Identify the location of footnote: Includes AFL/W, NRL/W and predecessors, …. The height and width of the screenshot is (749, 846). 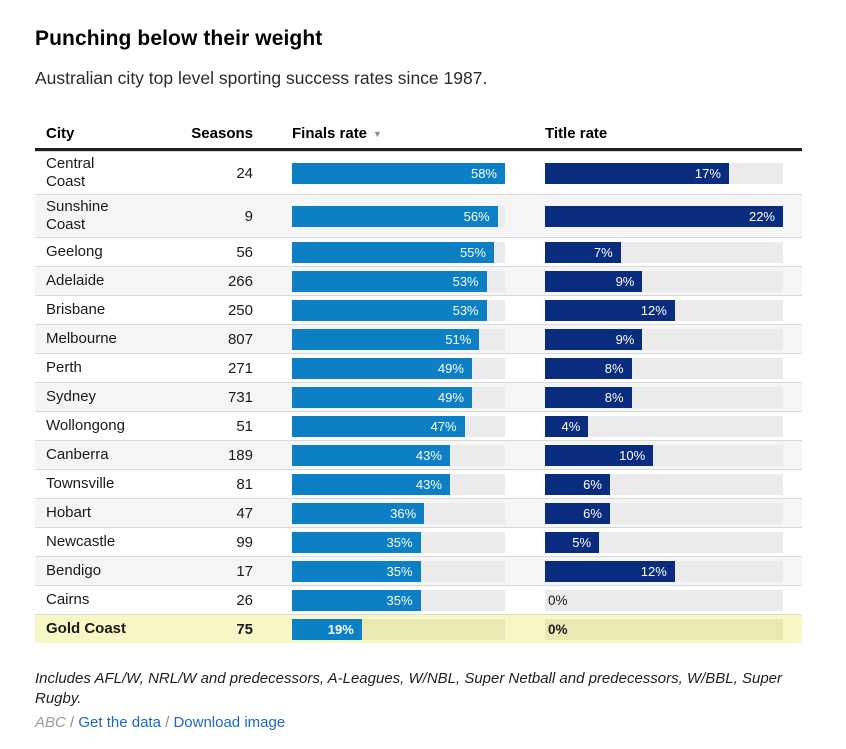
(409, 688).